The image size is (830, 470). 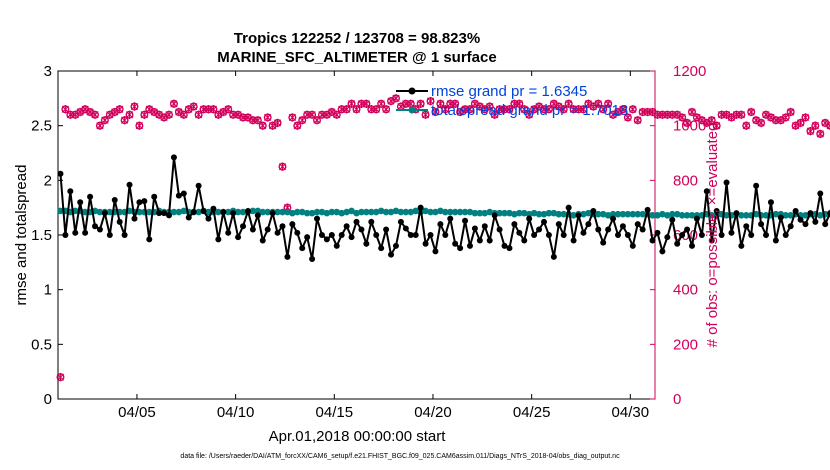 What do you see at coordinates (48, 180) in the screenshot?
I see `y-tick-left-label: 2` at bounding box center [48, 180].